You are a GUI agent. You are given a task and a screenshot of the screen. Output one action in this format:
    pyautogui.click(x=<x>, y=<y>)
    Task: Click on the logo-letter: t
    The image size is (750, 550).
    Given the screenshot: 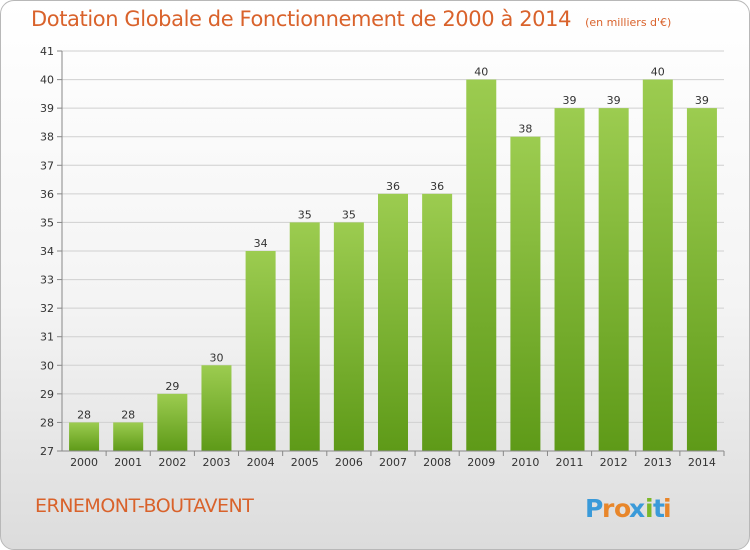 What is the action you would take?
    pyautogui.click(x=659, y=508)
    